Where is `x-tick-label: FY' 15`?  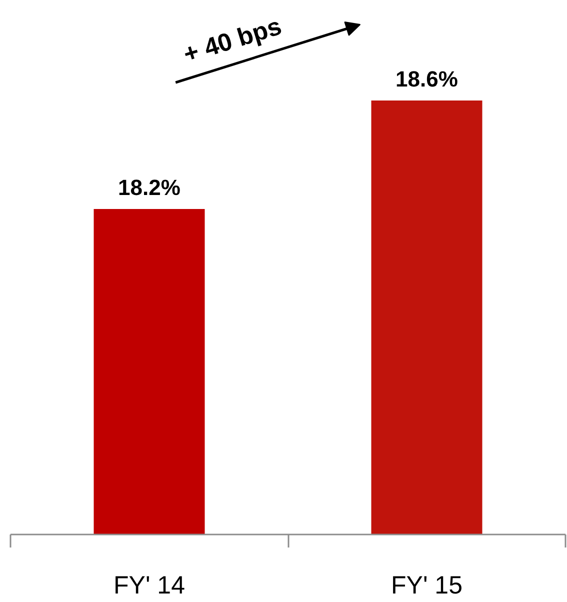 x-tick-label: FY' 15 is located at coordinates (426, 586).